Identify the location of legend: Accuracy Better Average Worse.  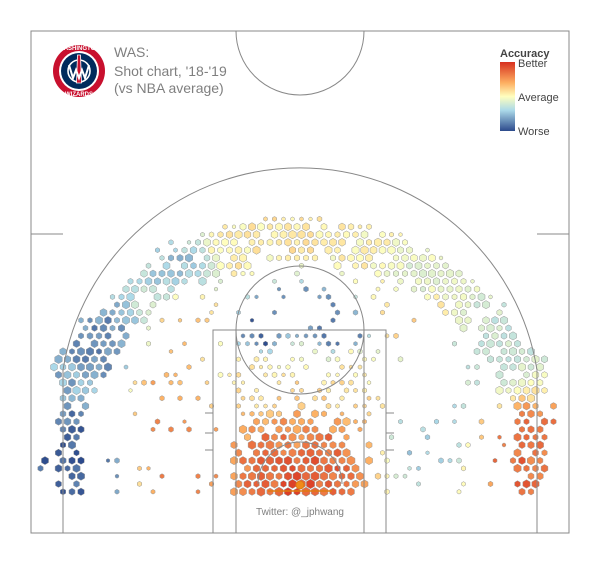
(529, 93).